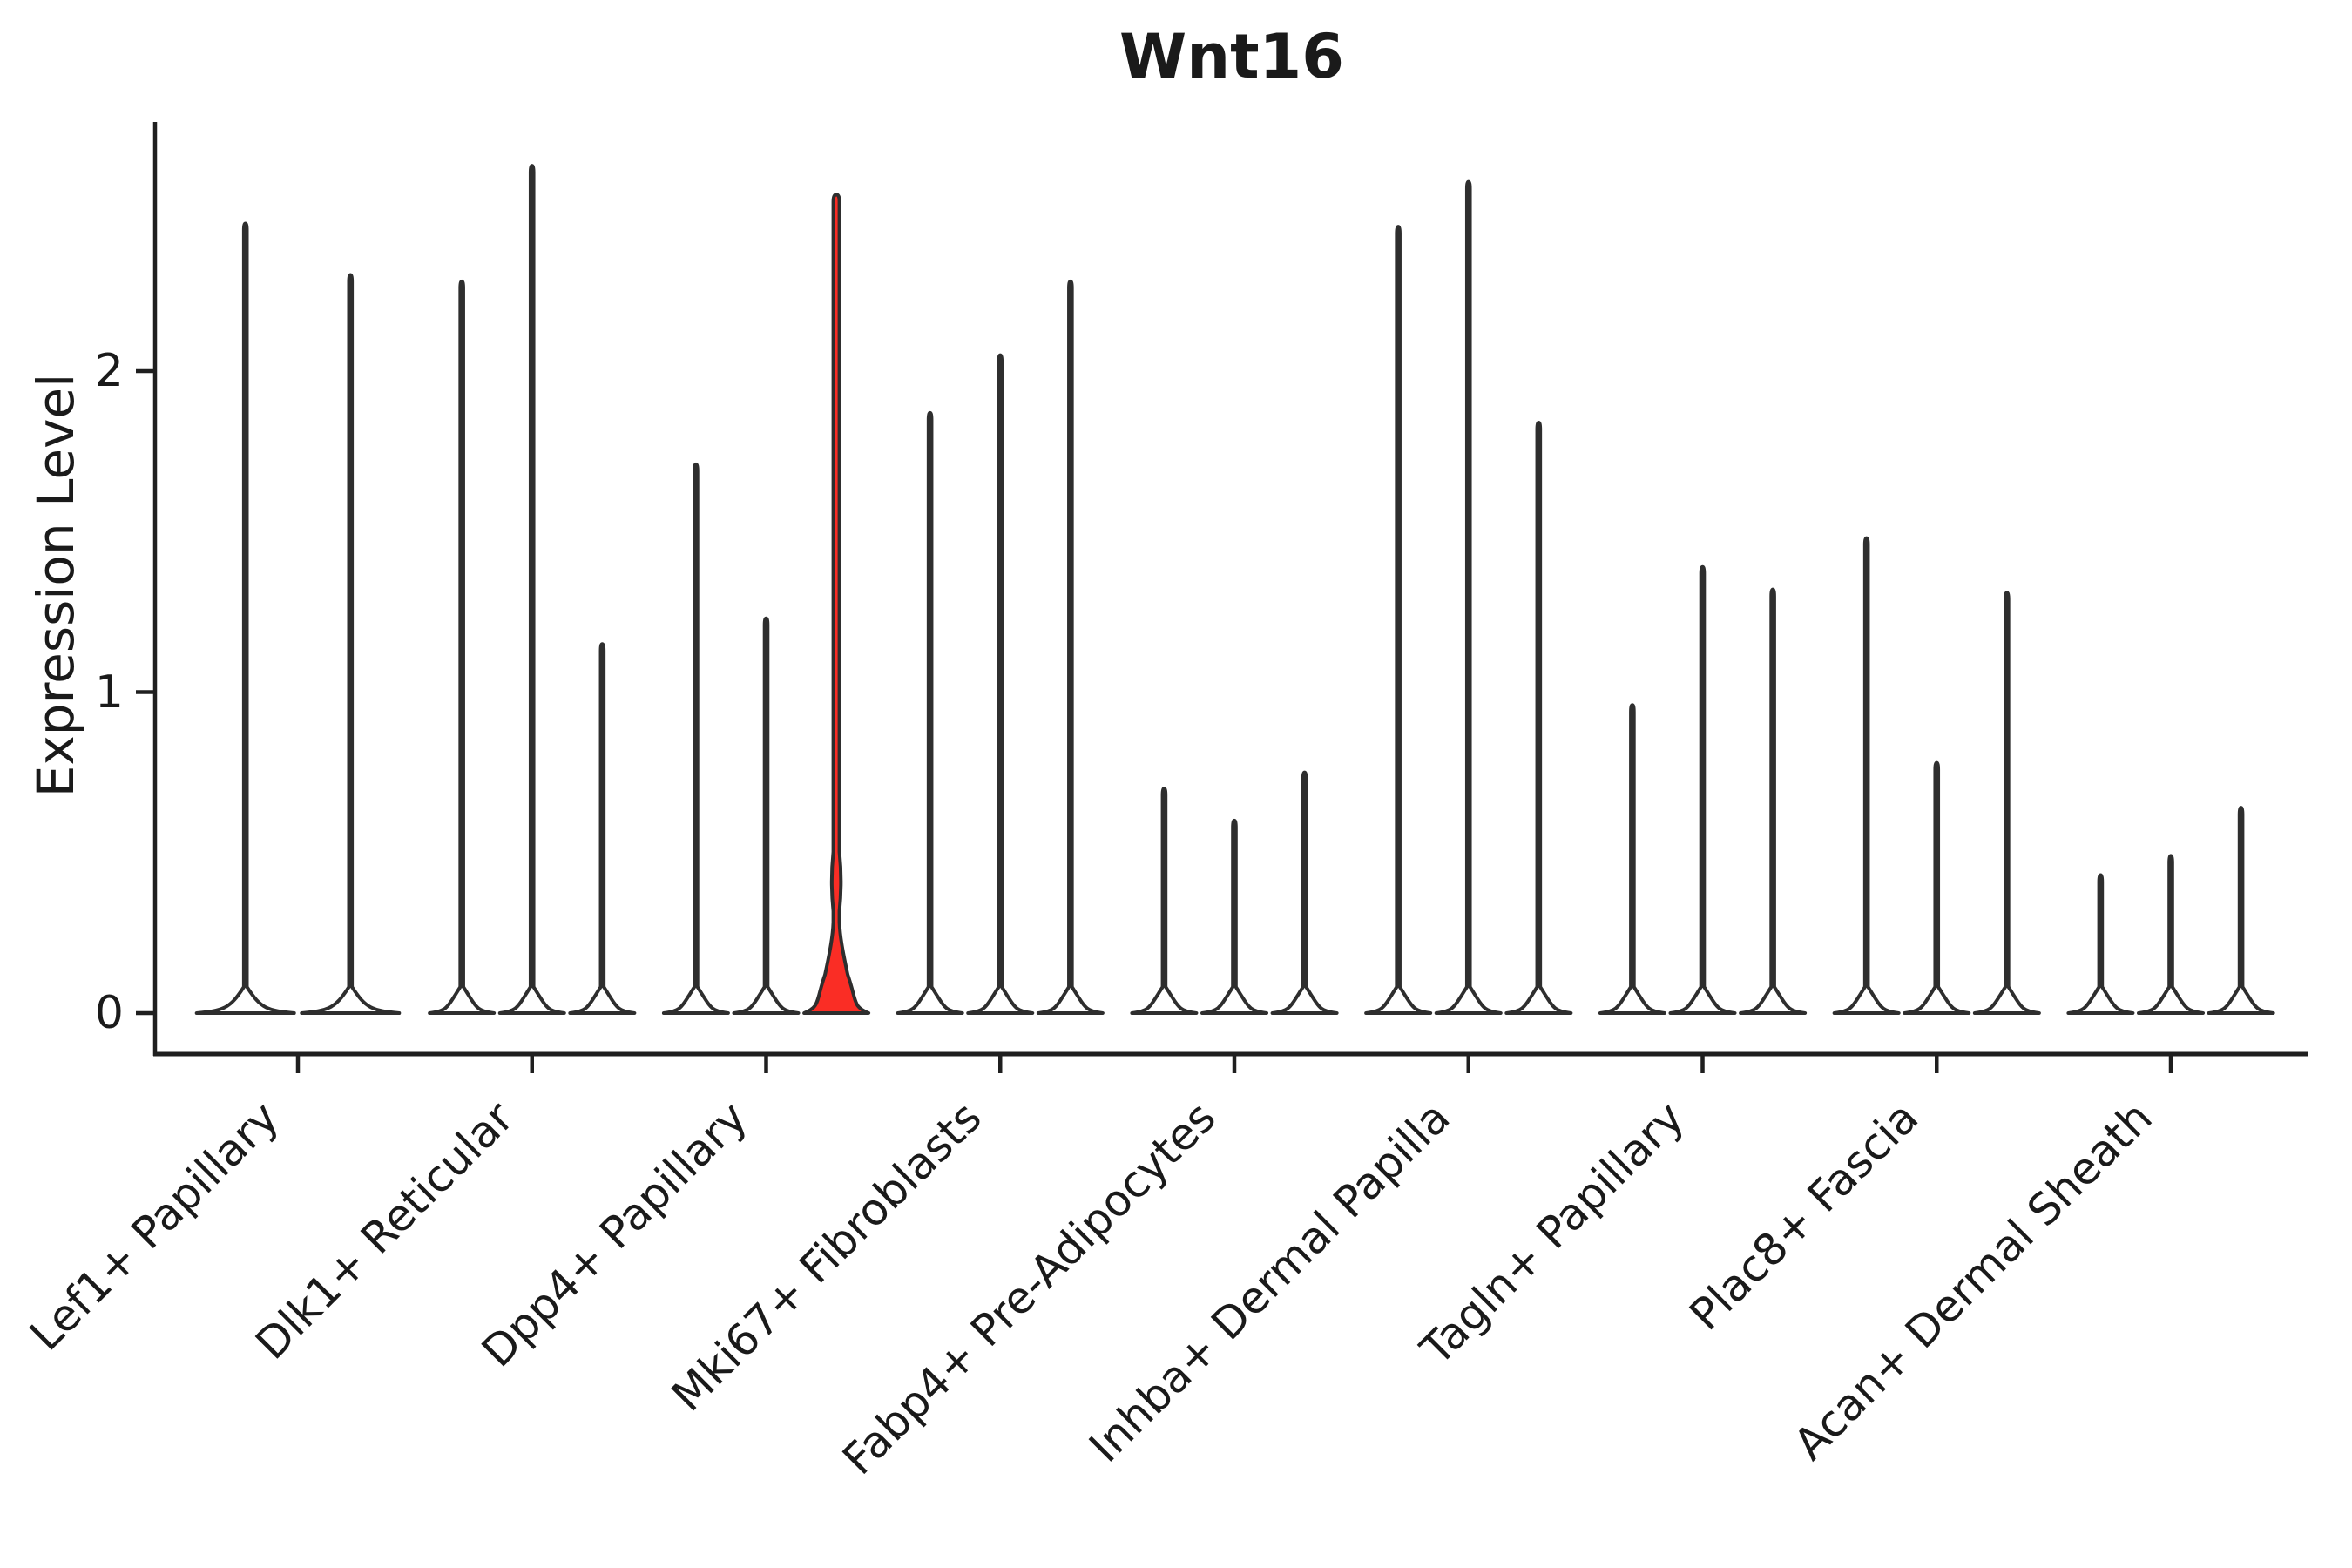 This screenshot has height=1568, width=2352. What do you see at coordinates (1703, 790) in the screenshot?
I see `violin-group7-sample2` at bounding box center [1703, 790].